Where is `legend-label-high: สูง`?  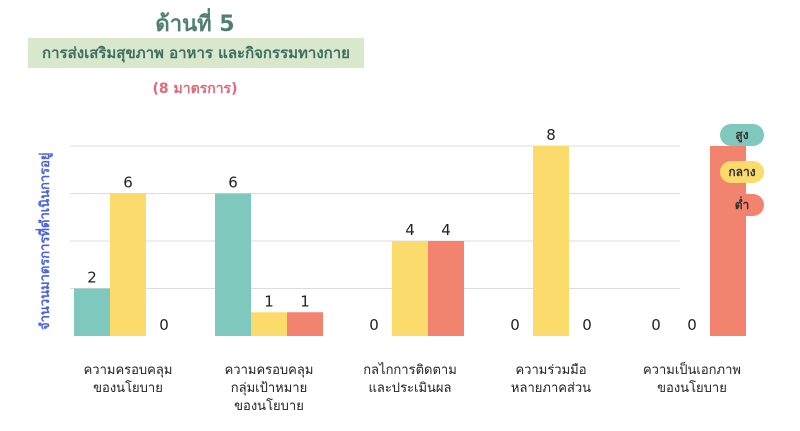 legend-label-high: สูง is located at coordinates (742, 134).